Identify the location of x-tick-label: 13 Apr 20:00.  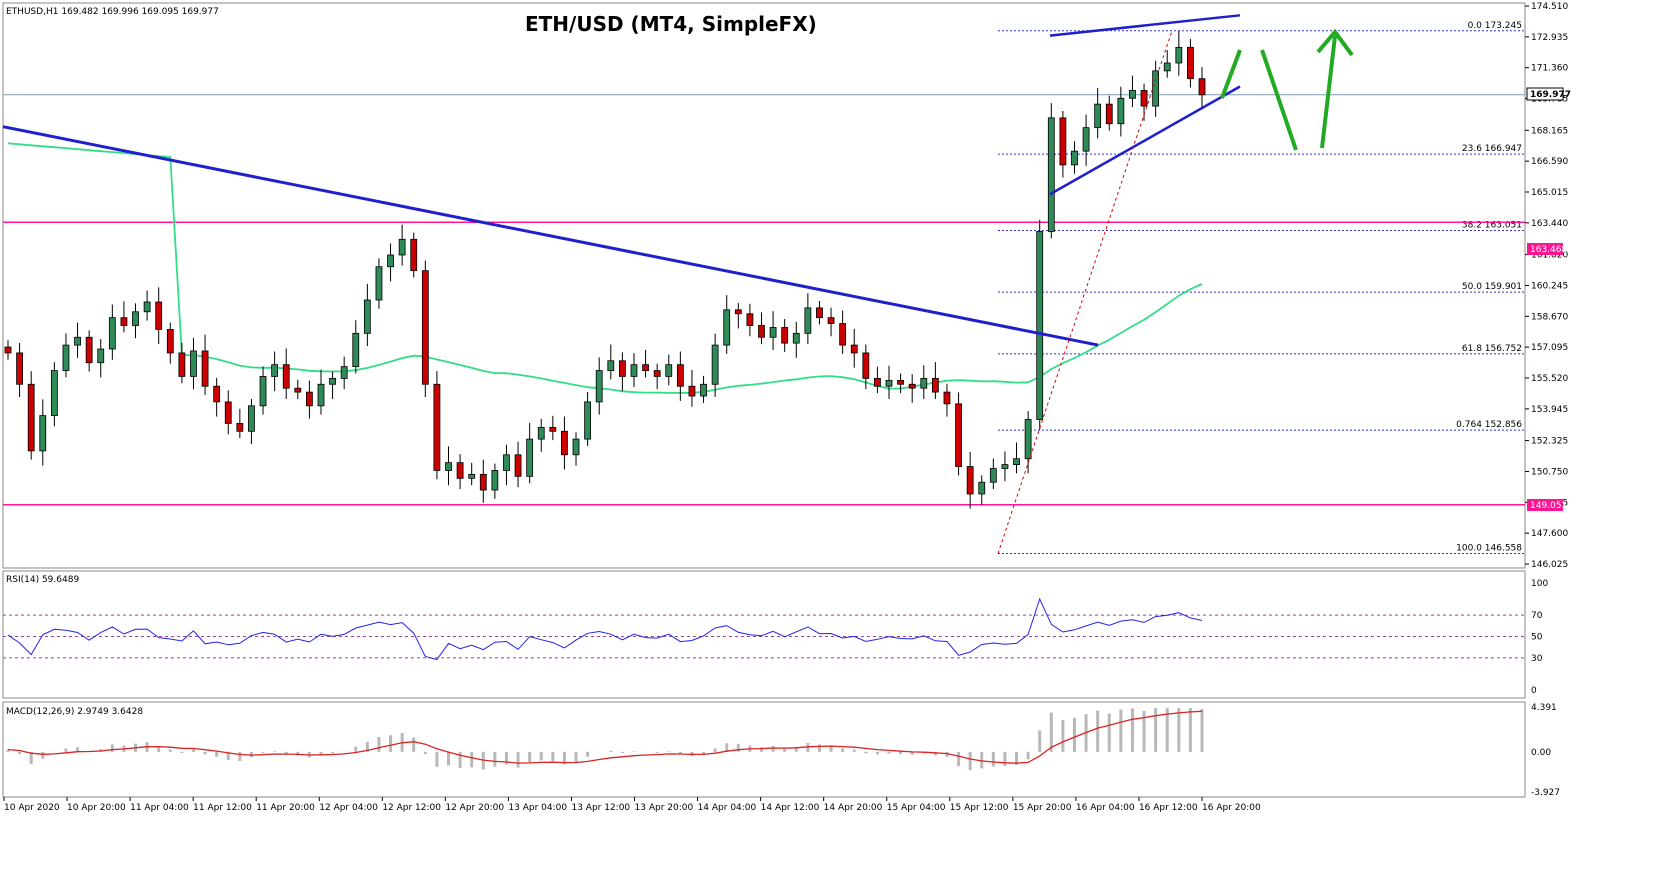
(664, 808).